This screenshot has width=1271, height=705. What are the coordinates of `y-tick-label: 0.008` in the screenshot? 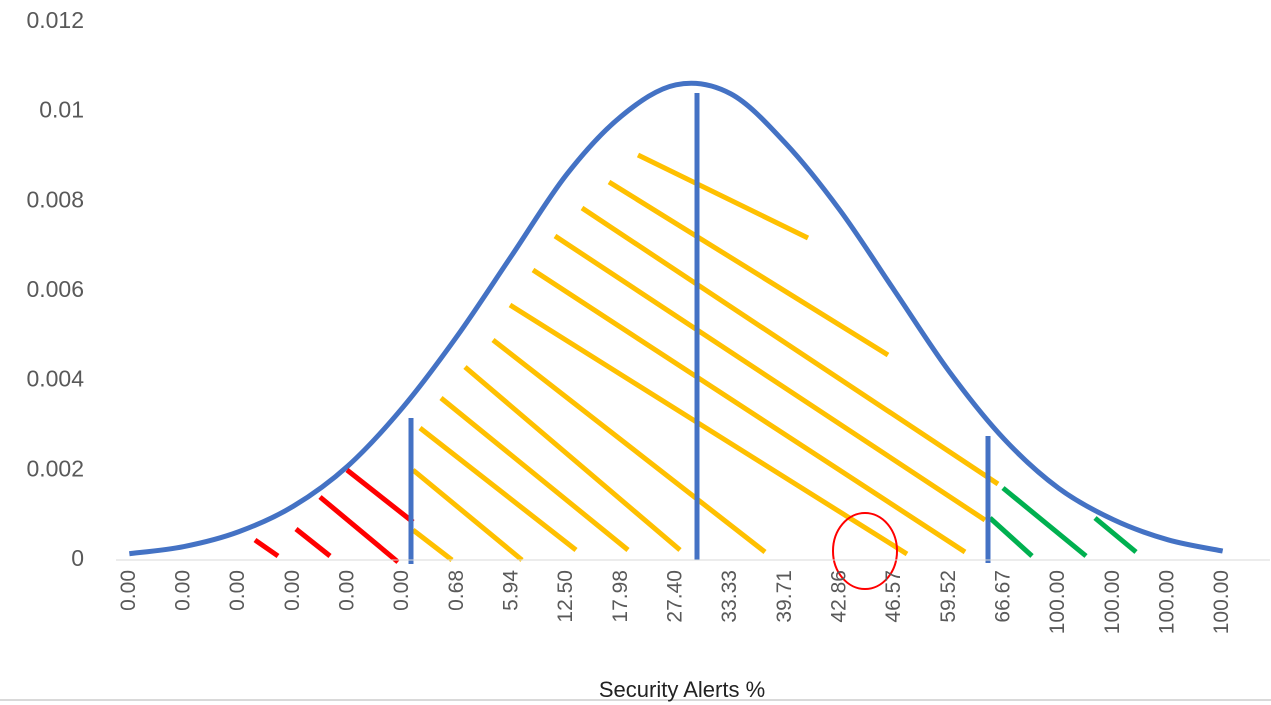 It's located at (55, 199).